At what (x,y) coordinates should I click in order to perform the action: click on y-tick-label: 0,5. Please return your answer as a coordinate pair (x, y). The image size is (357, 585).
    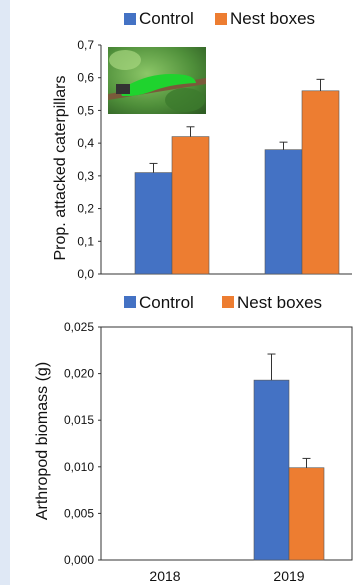
    Looking at the image, I should click on (85, 110).